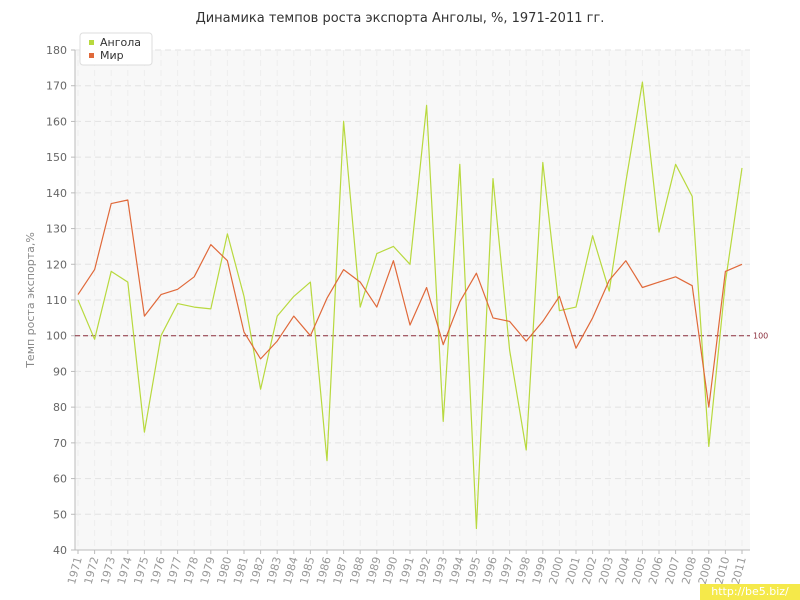 The height and width of the screenshot is (600, 800). I want to click on legend-box, so click(116, 49).